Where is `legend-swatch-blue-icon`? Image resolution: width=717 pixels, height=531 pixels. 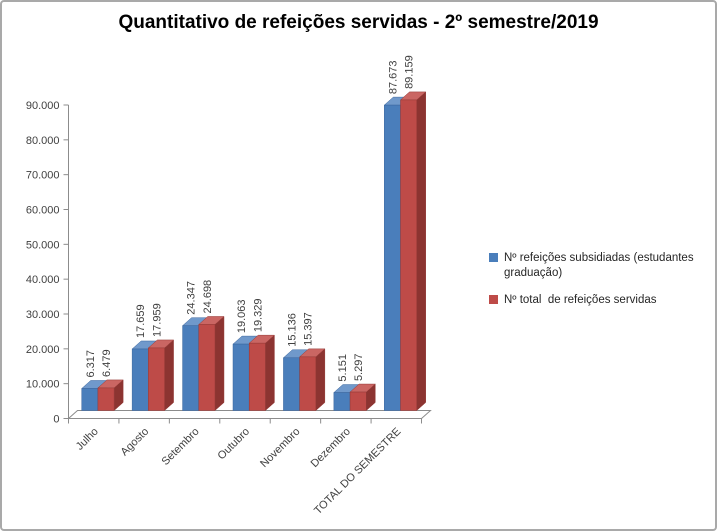 legend-swatch-blue-icon is located at coordinates (493, 257).